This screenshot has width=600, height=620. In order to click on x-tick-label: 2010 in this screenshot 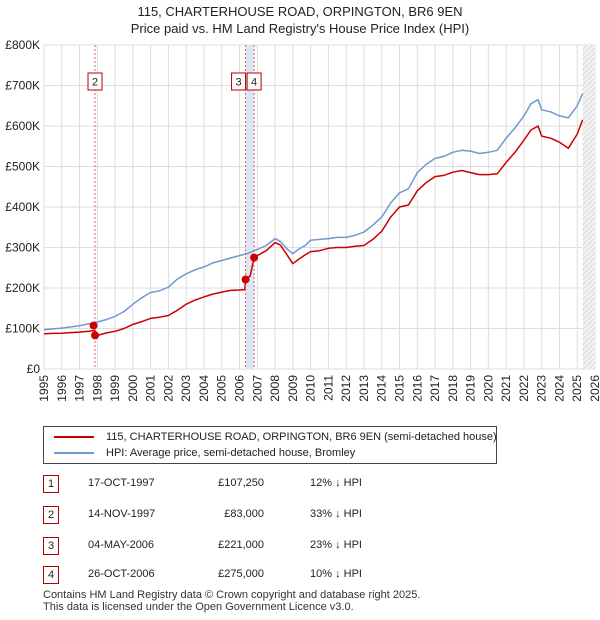, I will do `click(311, 388)`.